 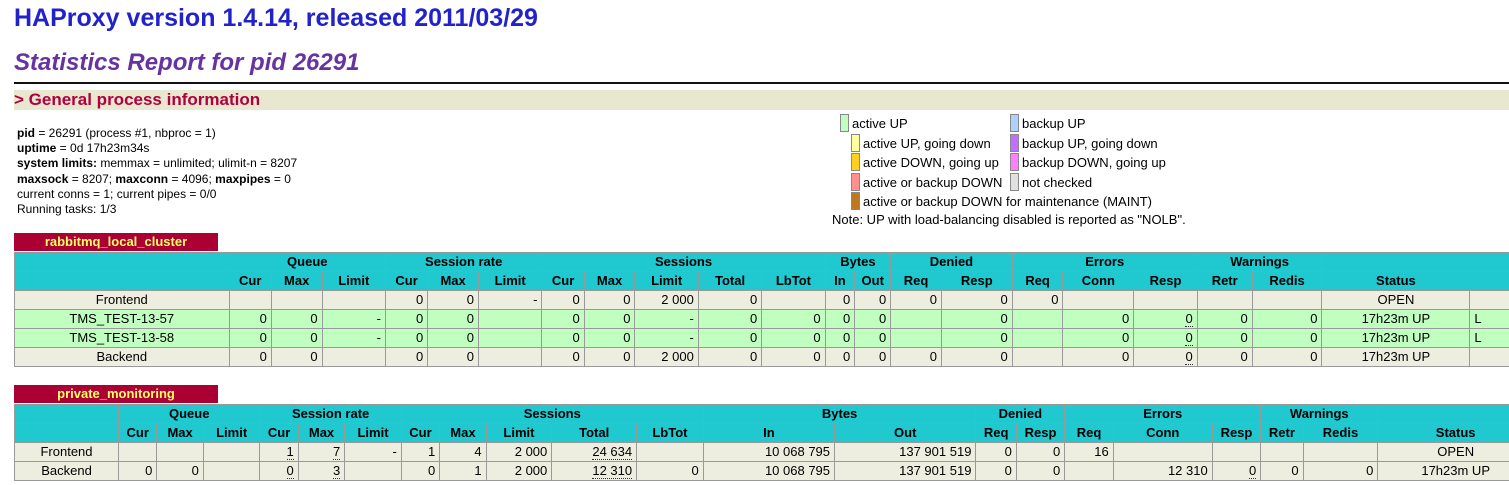 I want to click on legend-item: not checked, so click(x=1051, y=182).